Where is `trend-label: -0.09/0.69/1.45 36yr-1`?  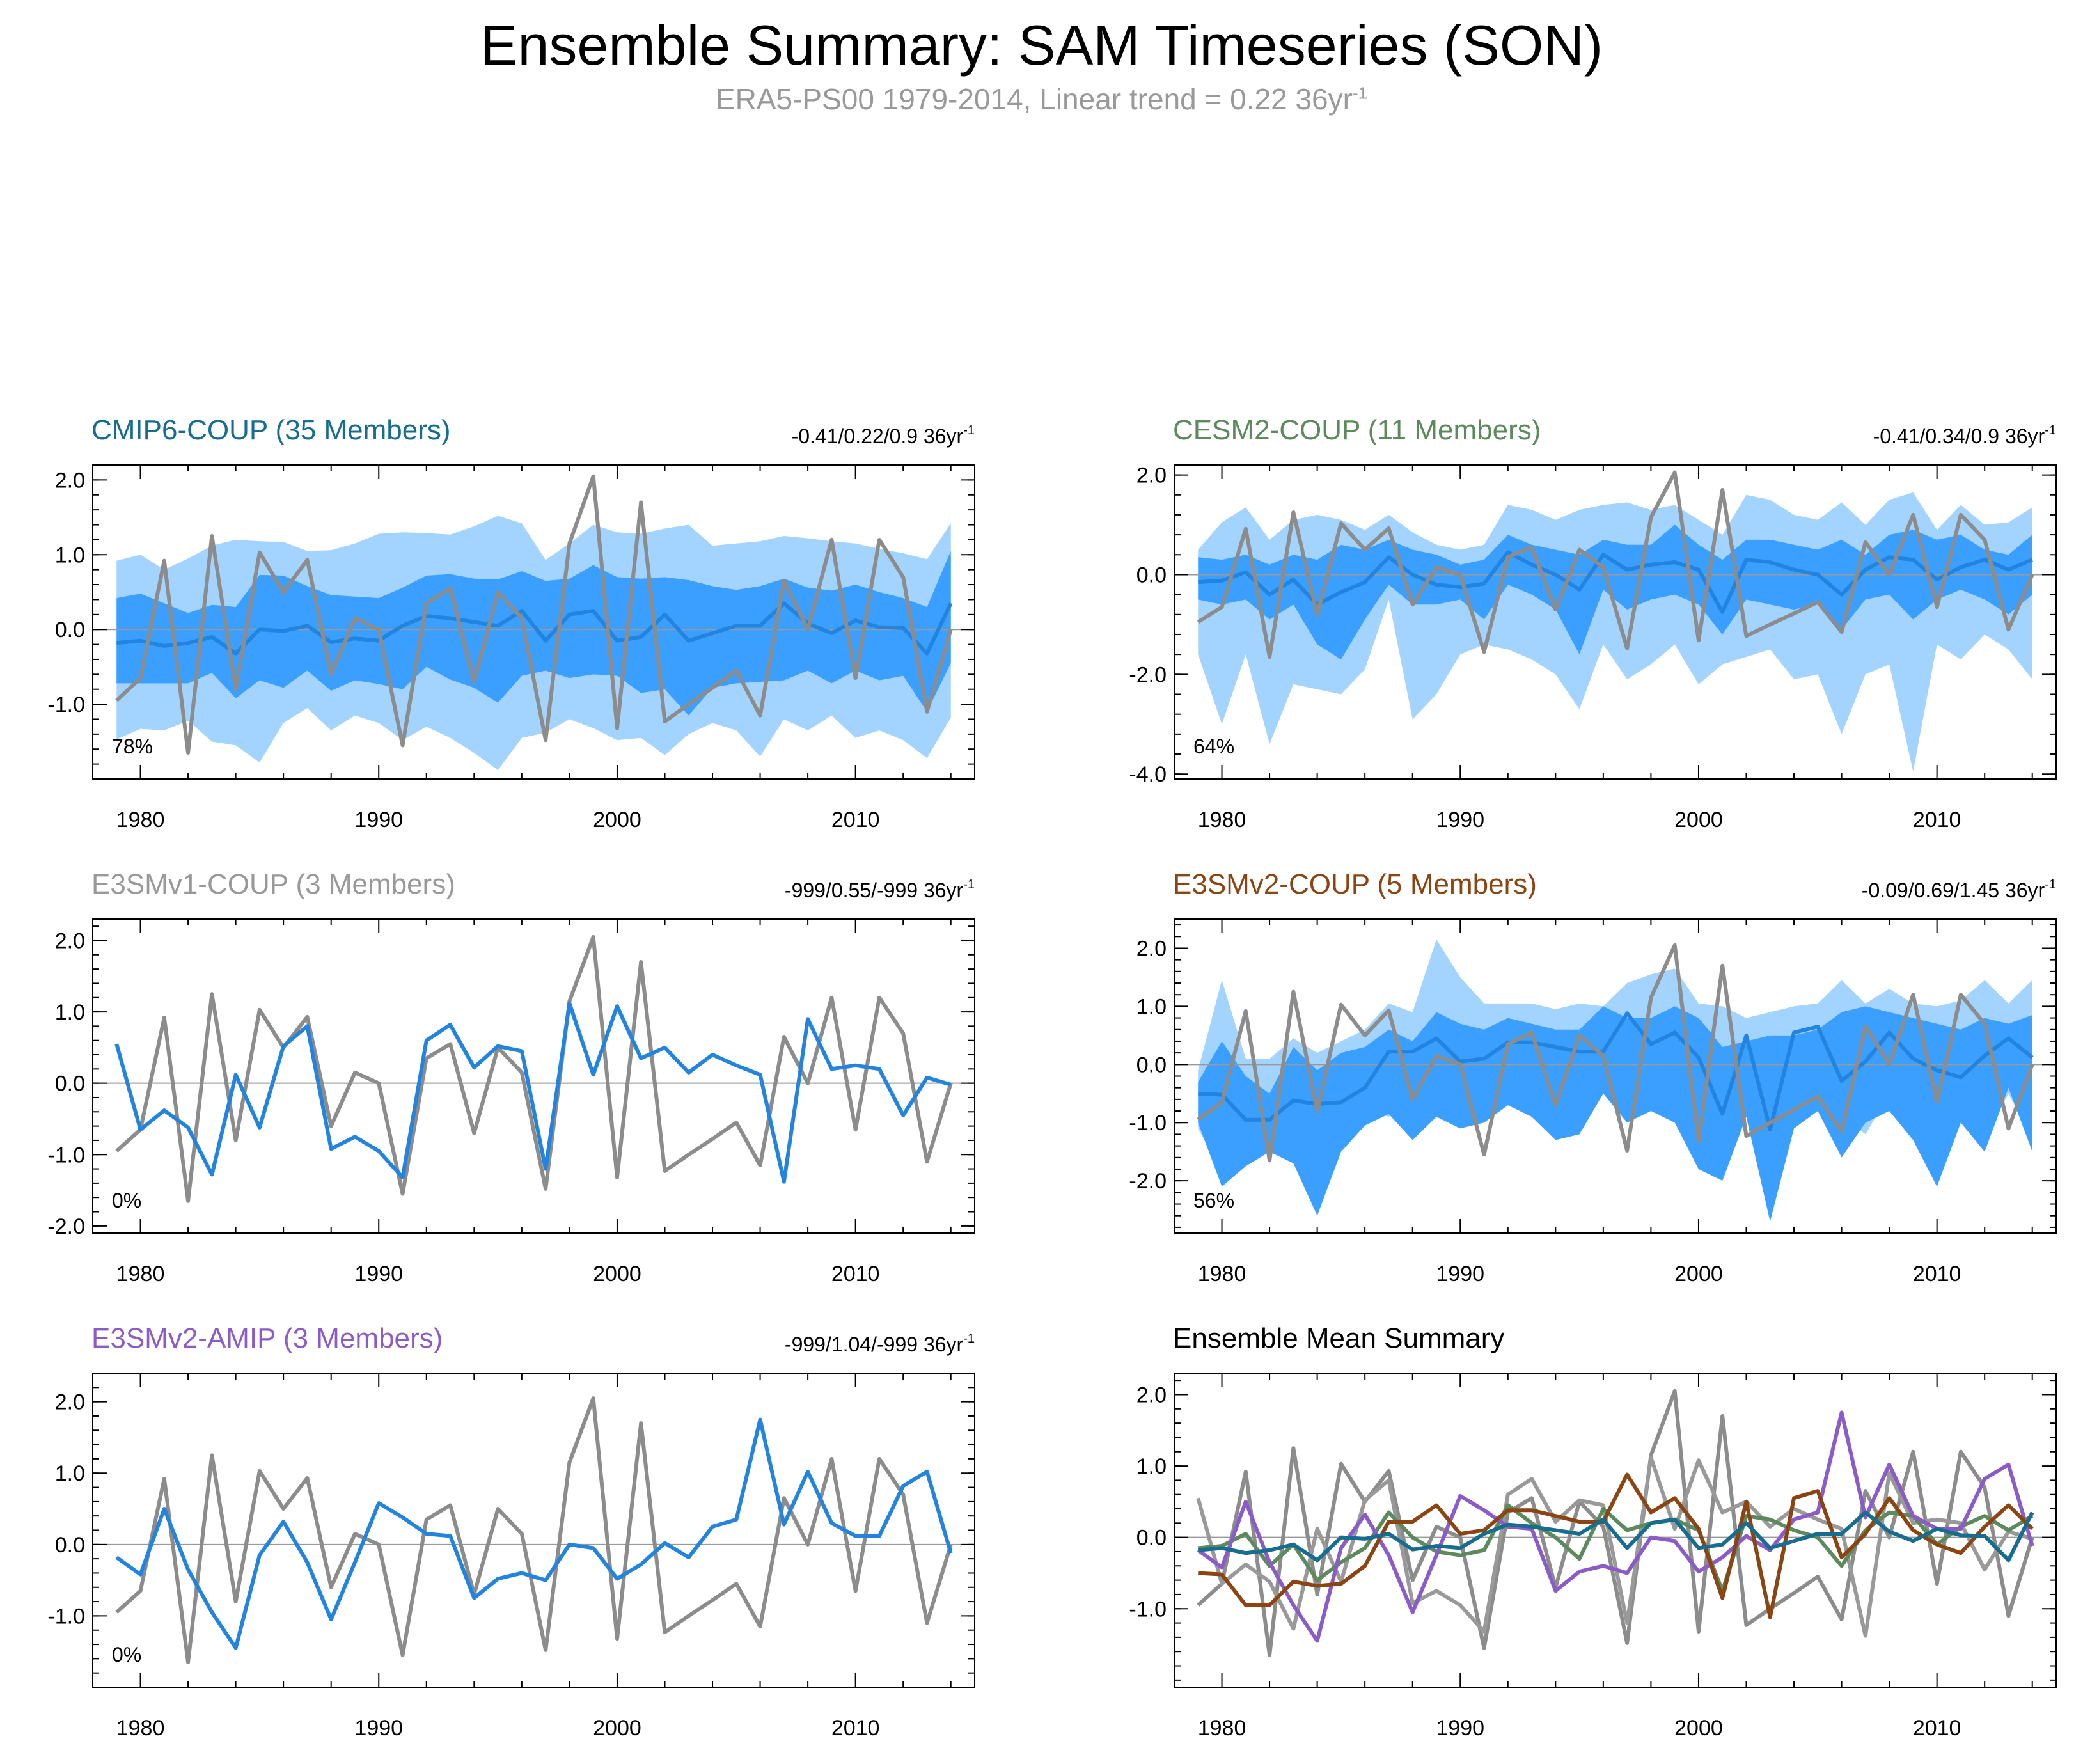 trend-label: -0.09/0.69/1.45 36yr-1 is located at coordinates (1959, 890).